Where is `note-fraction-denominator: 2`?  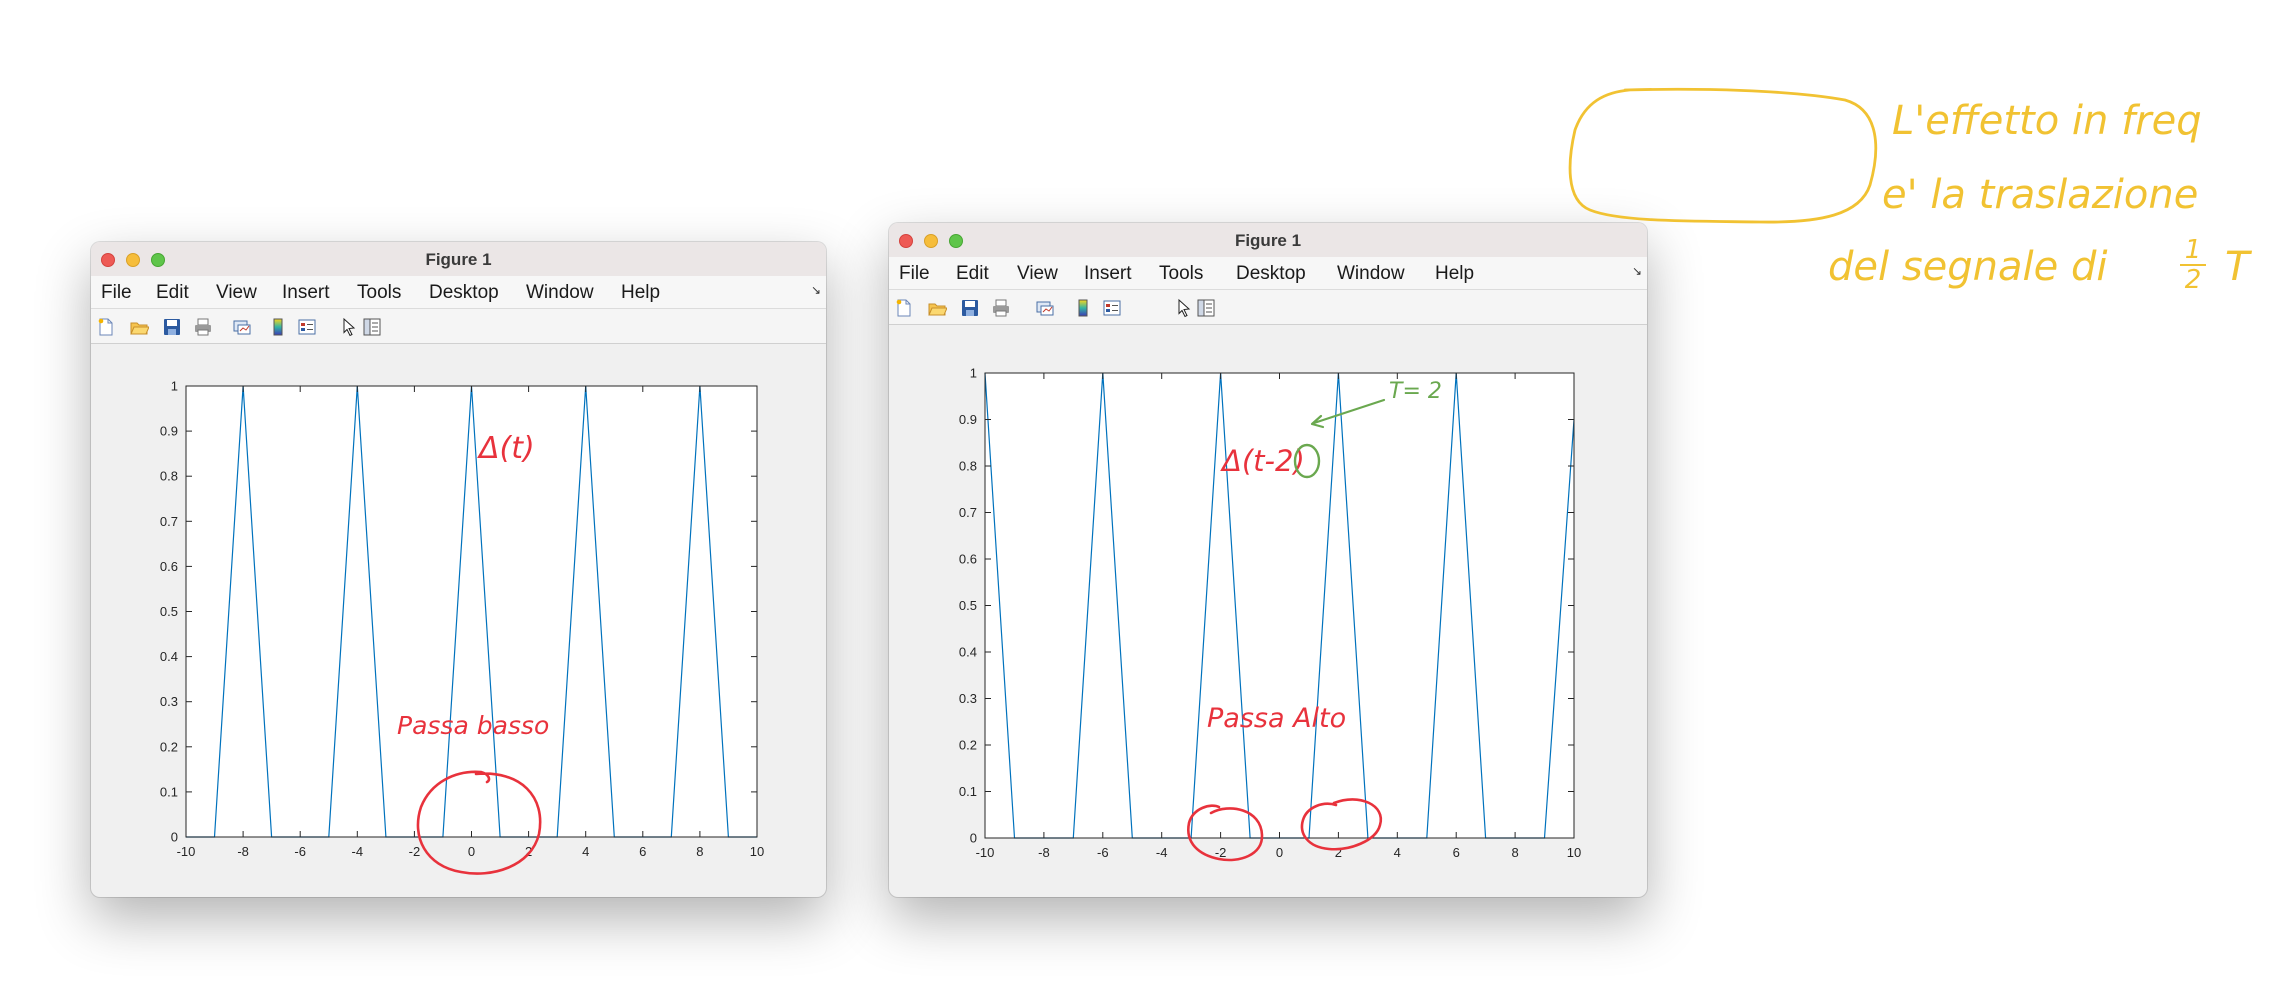 note-fraction-denominator: 2 is located at coordinates (2193, 280).